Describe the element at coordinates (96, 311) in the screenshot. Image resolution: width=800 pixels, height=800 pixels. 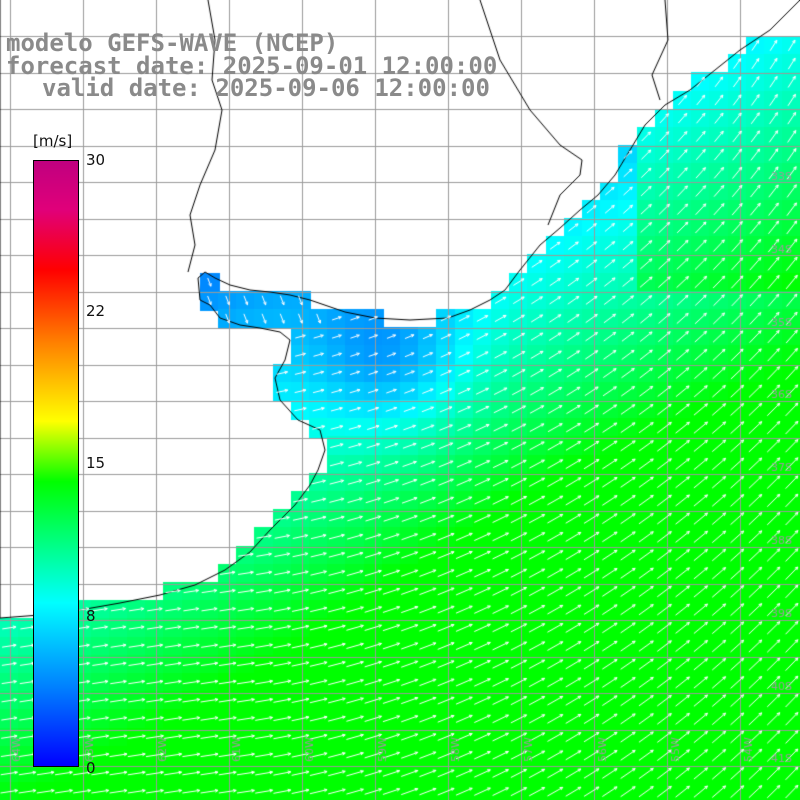
I see `colorbar-tick-22: 22` at that location.